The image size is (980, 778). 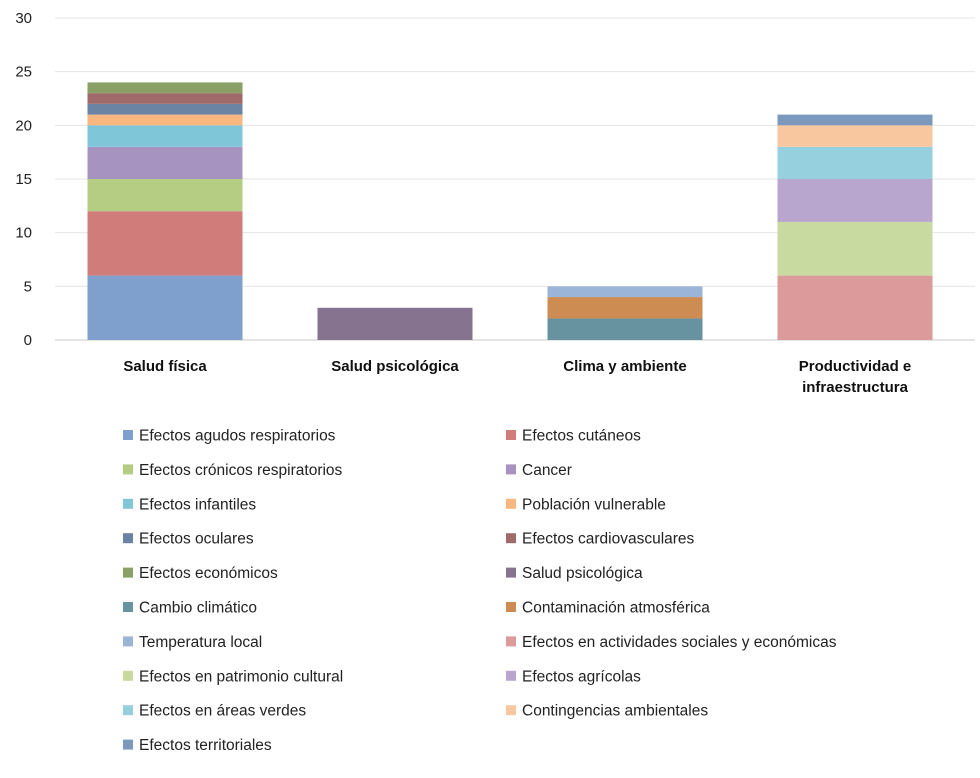 What do you see at coordinates (205, 745) in the screenshot?
I see `legend-label: Efectos territoriales` at bounding box center [205, 745].